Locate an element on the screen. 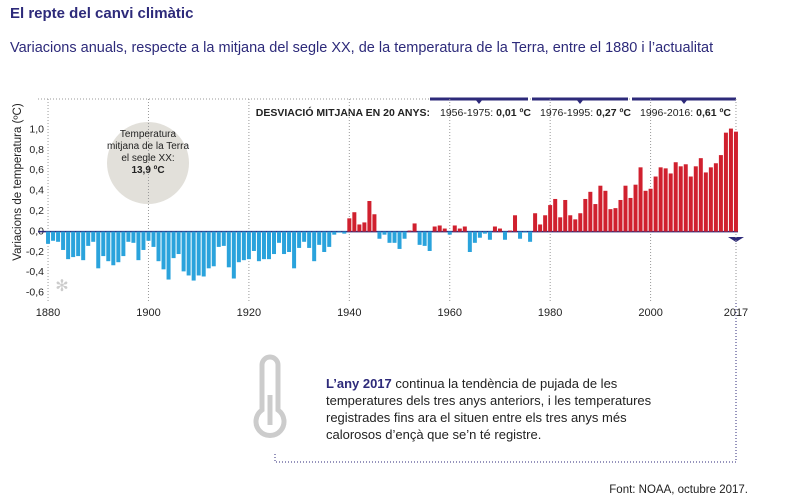 This screenshot has height=504, width=800. x-tick-label: 1900 is located at coordinates (148, 313).